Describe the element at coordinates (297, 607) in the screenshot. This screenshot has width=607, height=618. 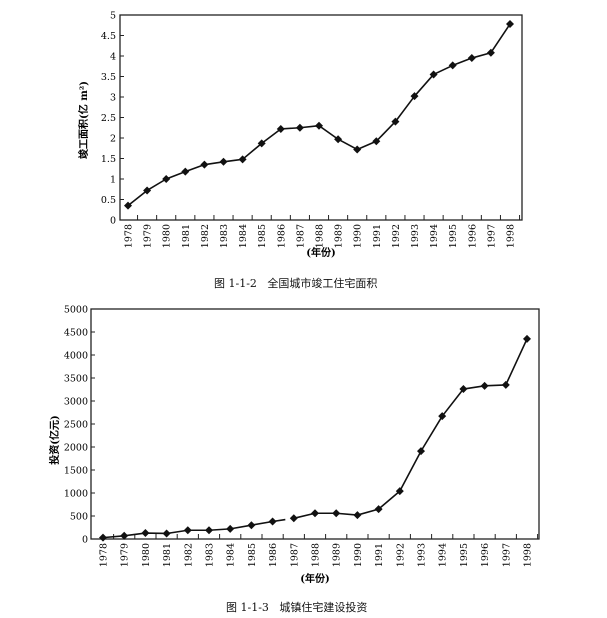
I see `chart-2-caption: 图 1-1-3 城镇住宅建设投资` at that location.